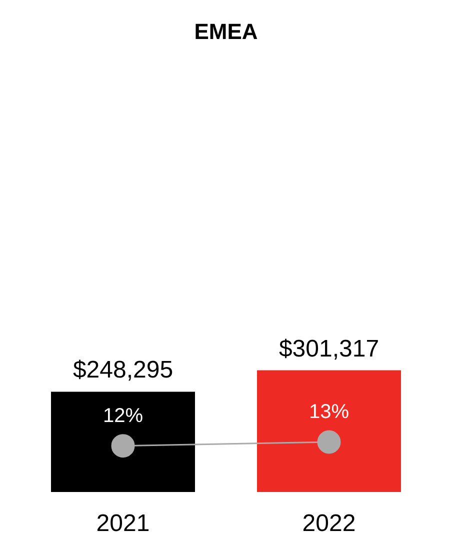  I want to click on data-label: 12%, so click(123, 415).